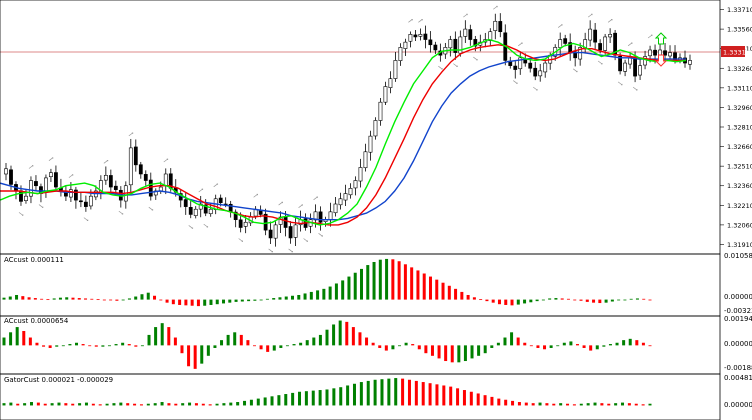  I want to click on gator-pane: GatorCust 0.000021 -0.000029, so click(360, 396).